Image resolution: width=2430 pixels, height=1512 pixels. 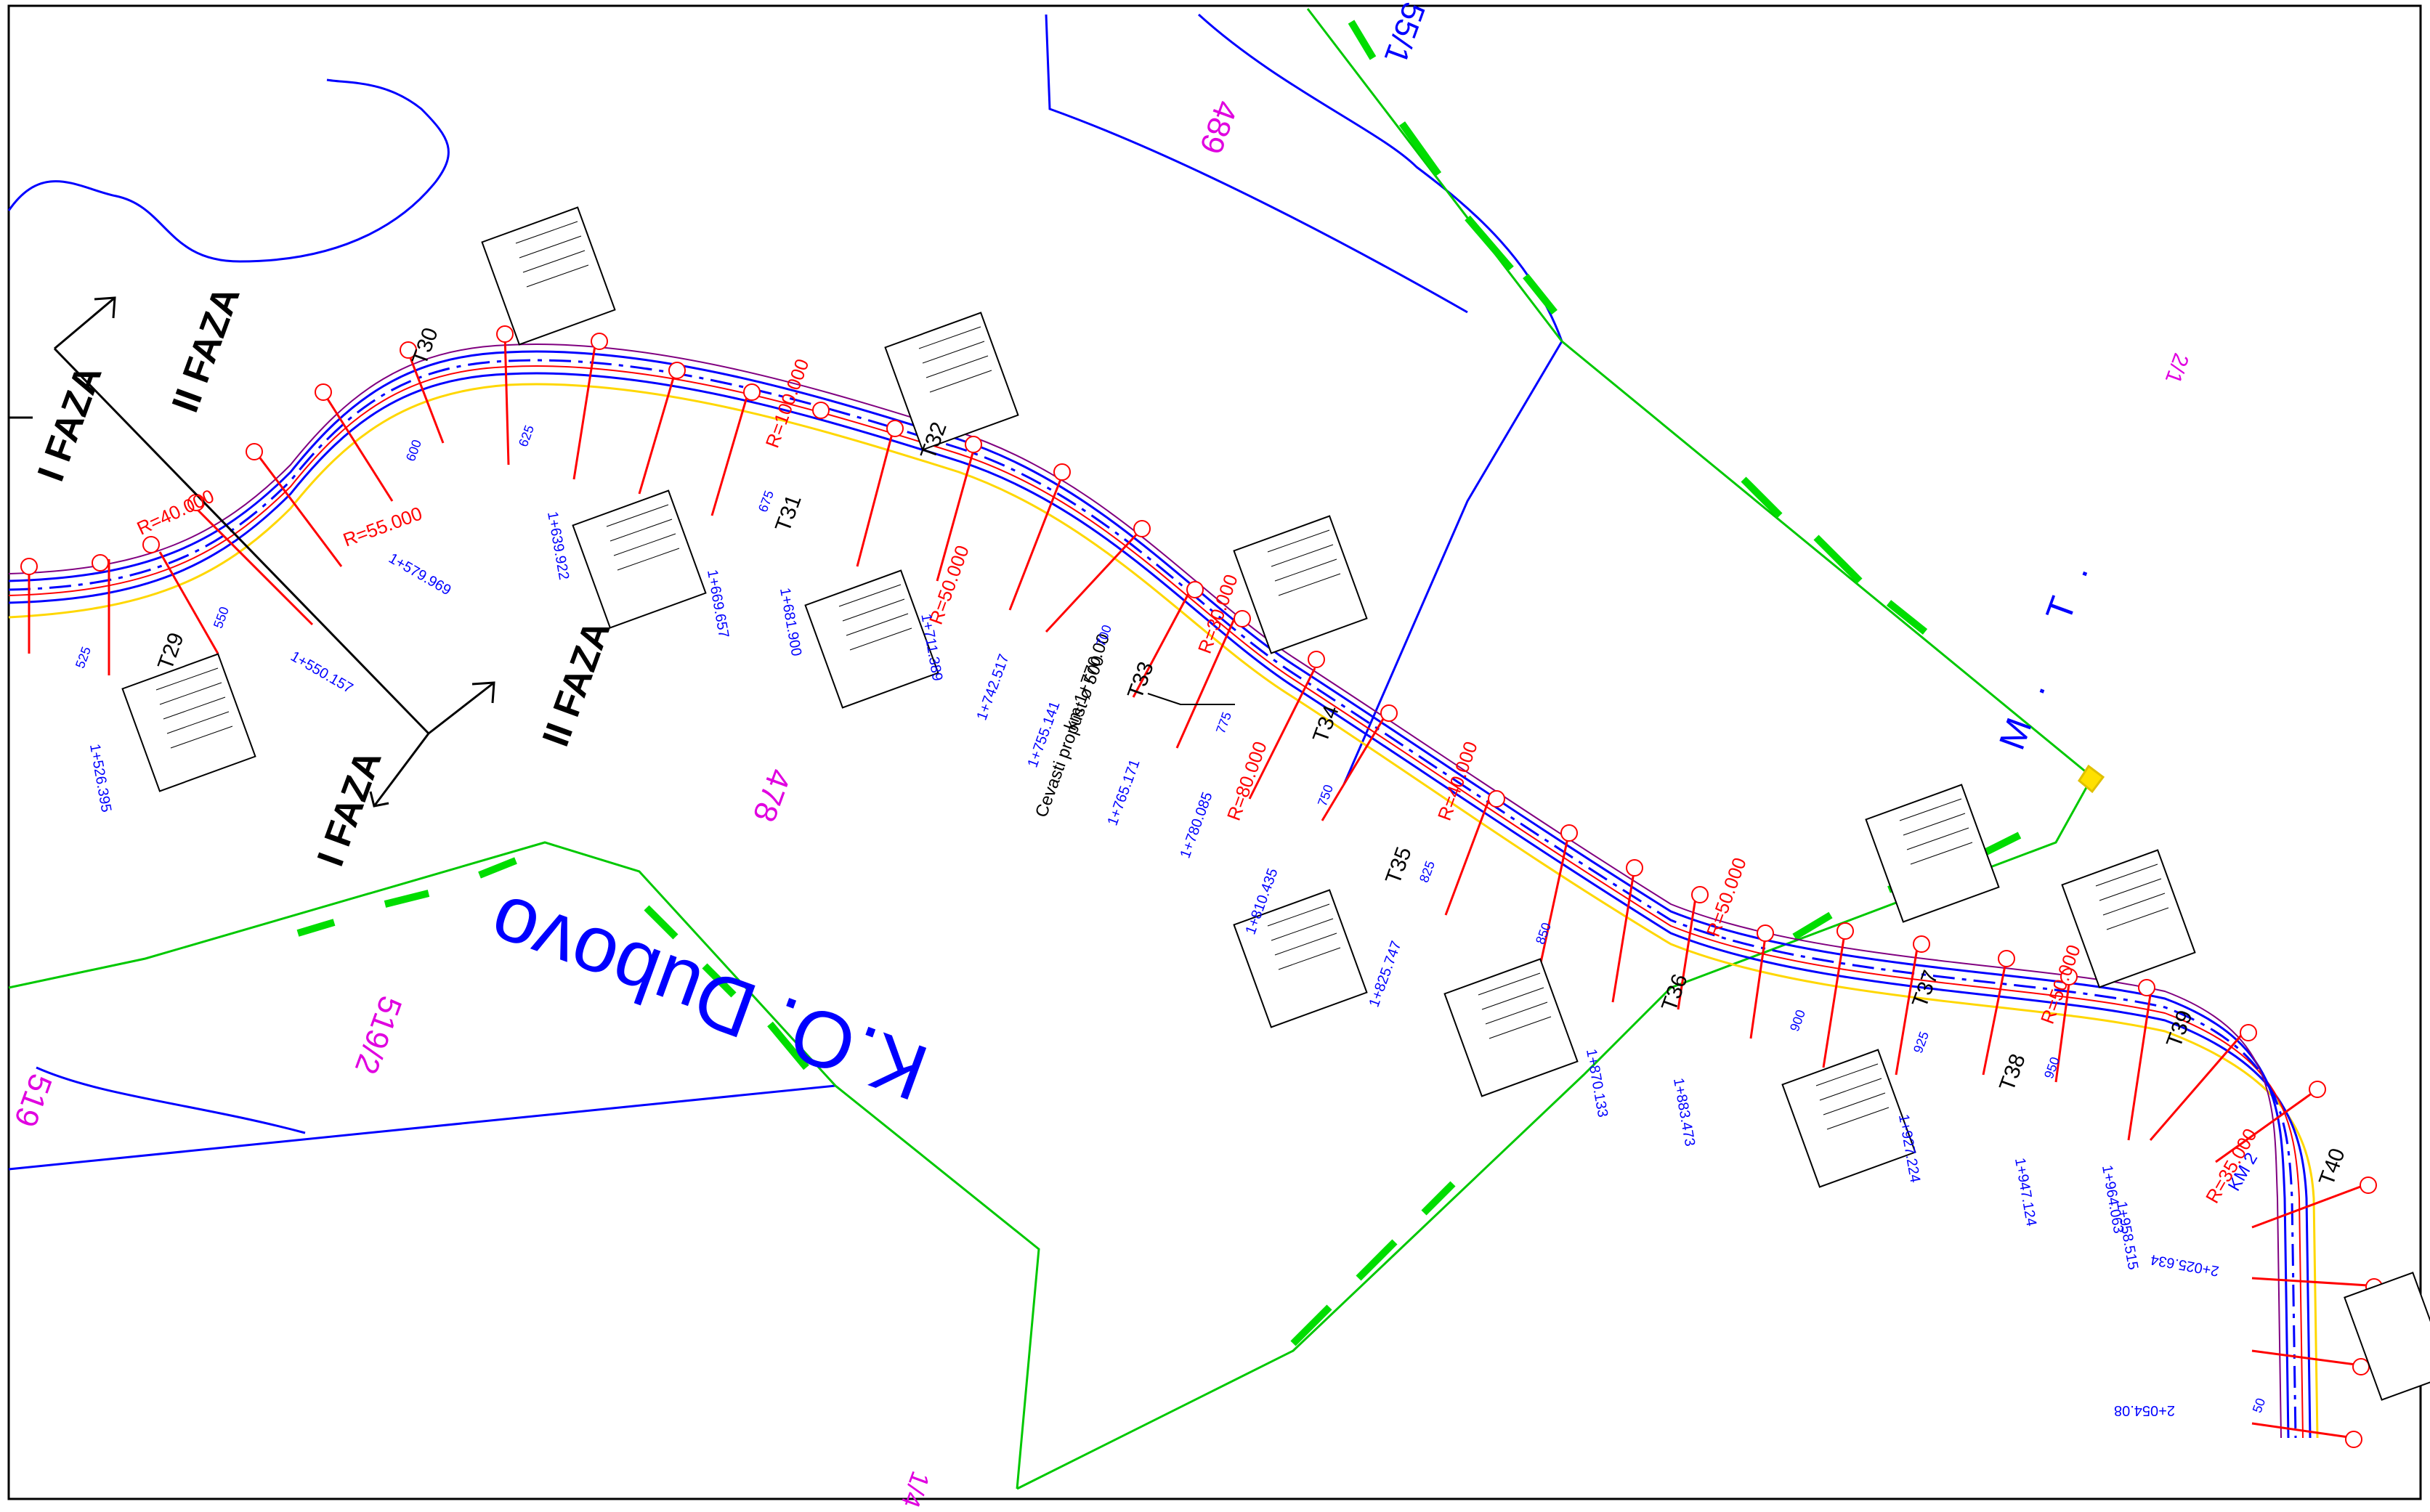 I want to click on phase-boundary, so click(x=252, y=552).